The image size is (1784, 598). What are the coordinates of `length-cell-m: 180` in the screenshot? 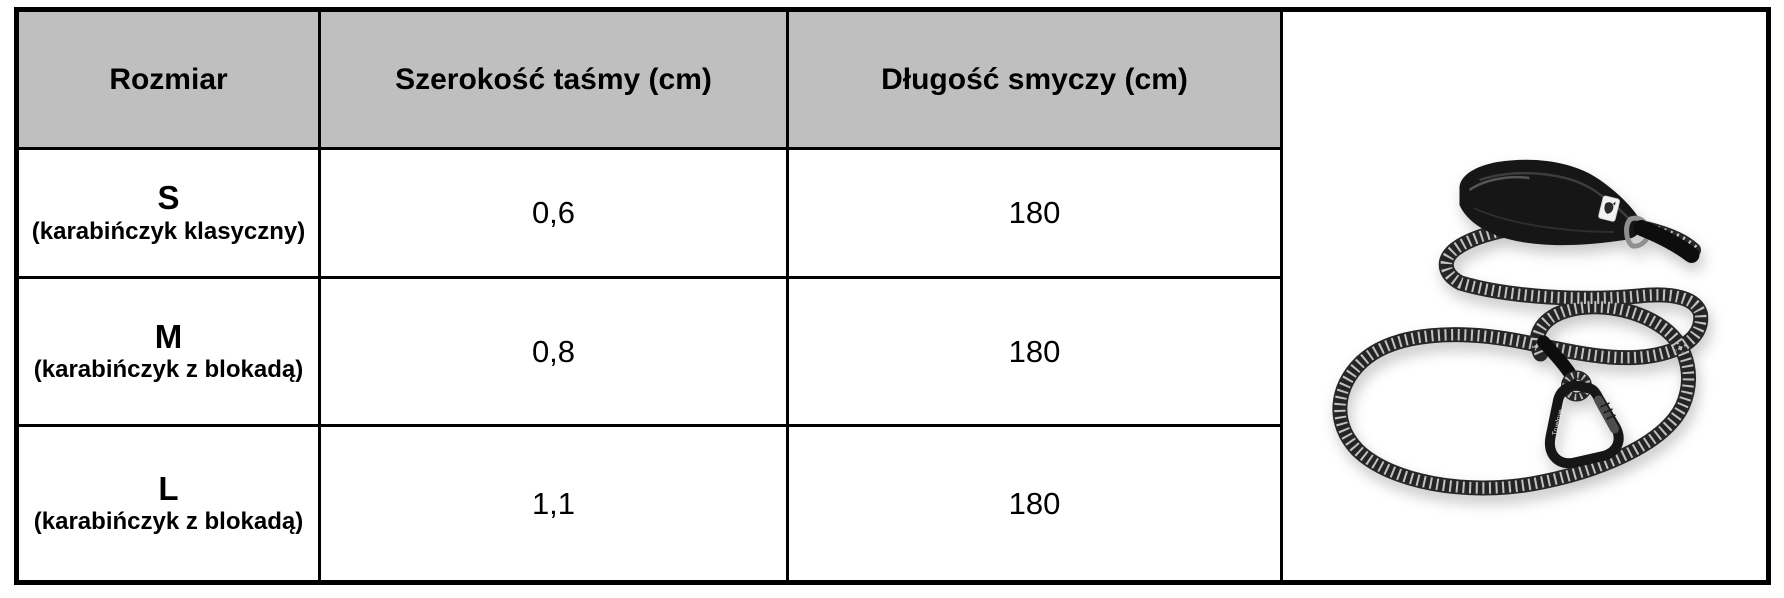 It's located at (1036, 353).